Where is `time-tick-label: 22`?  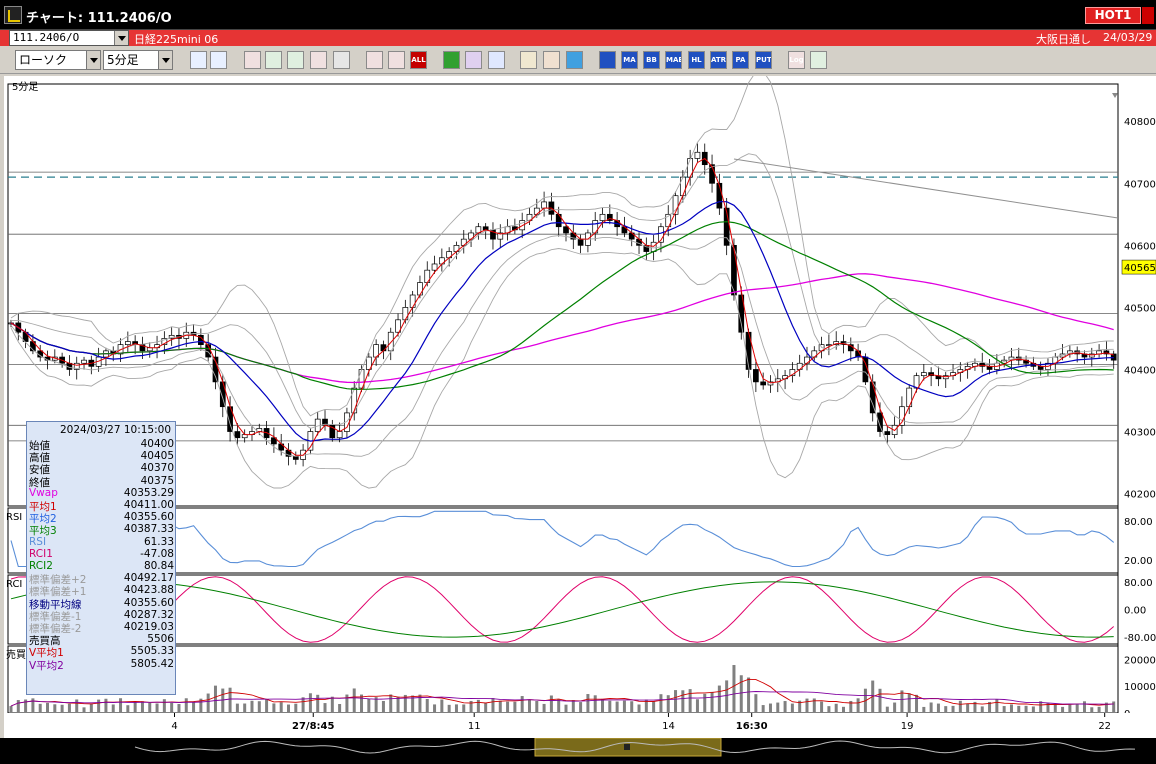
time-tick-label: 22 is located at coordinates (1104, 726).